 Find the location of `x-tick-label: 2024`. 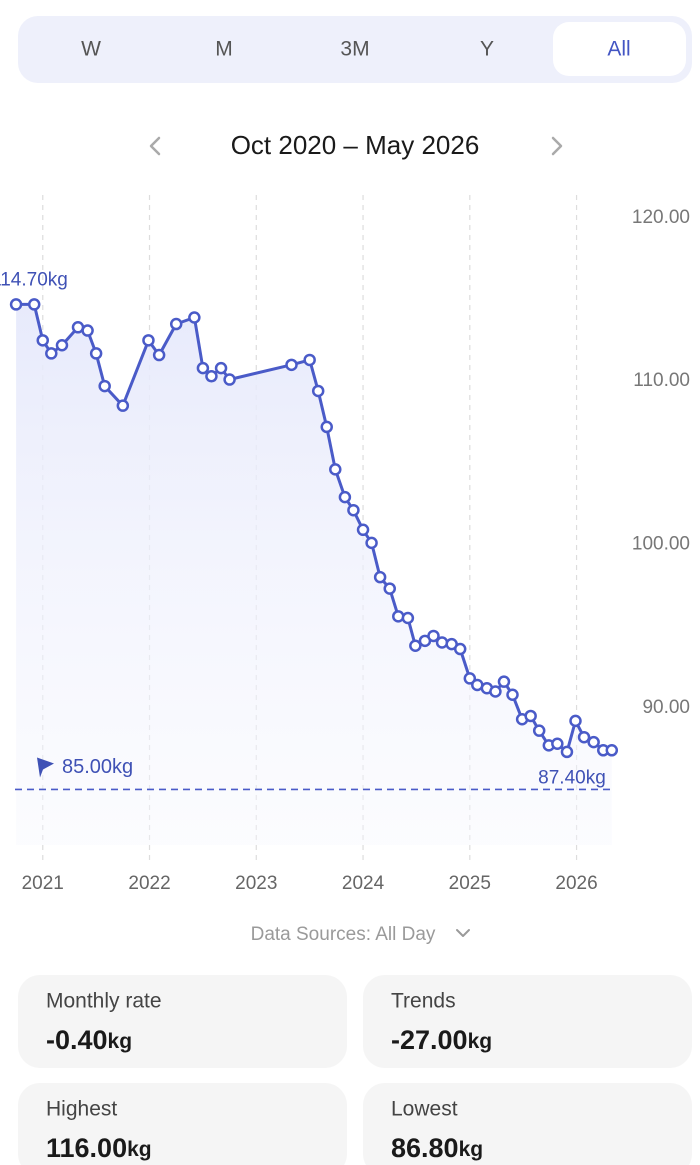

x-tick-label: 2024 is located at coordinates (363, 883).